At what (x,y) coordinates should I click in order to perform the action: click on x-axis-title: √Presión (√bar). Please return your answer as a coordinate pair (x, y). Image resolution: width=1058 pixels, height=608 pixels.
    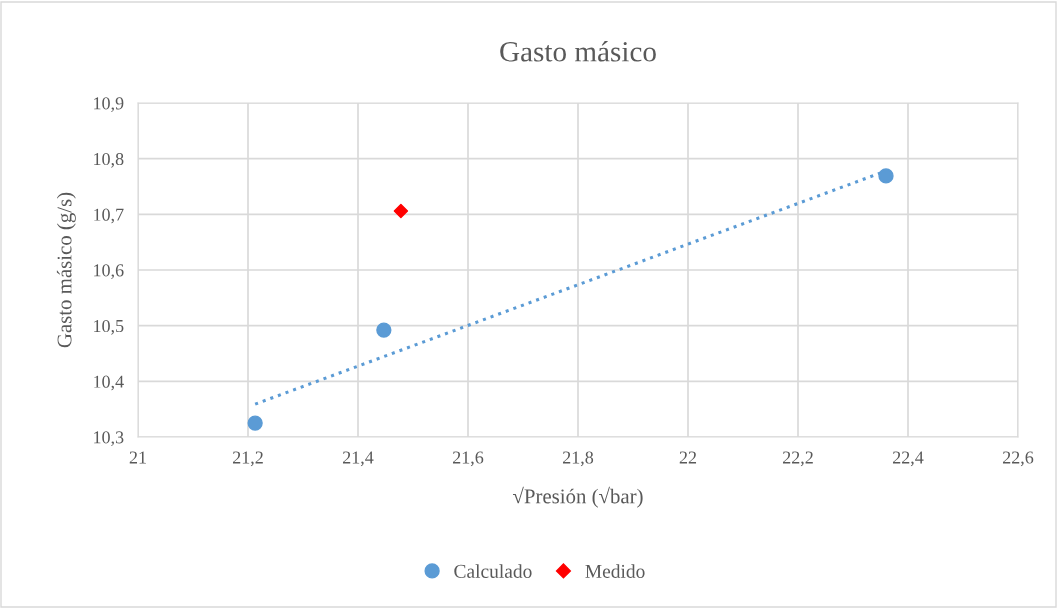
    Looking at the image, I should click on (577, 497).